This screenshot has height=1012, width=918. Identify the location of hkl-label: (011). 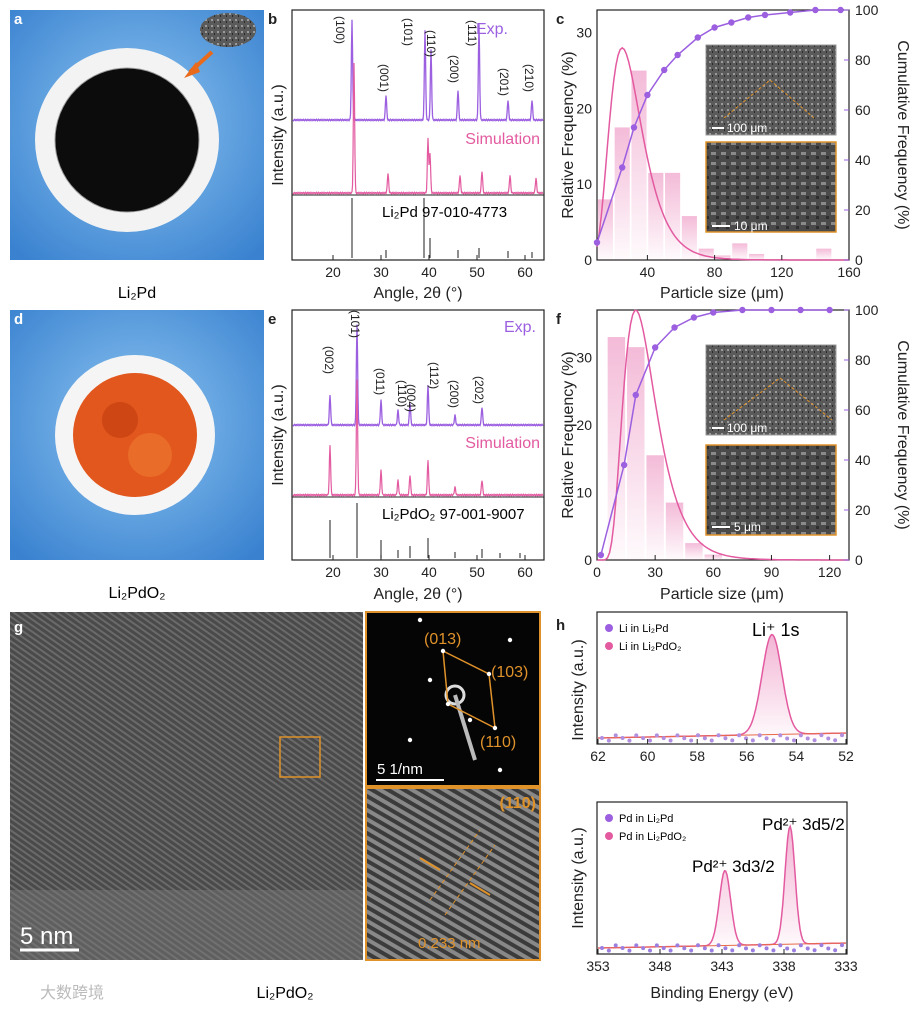
(380, 381).